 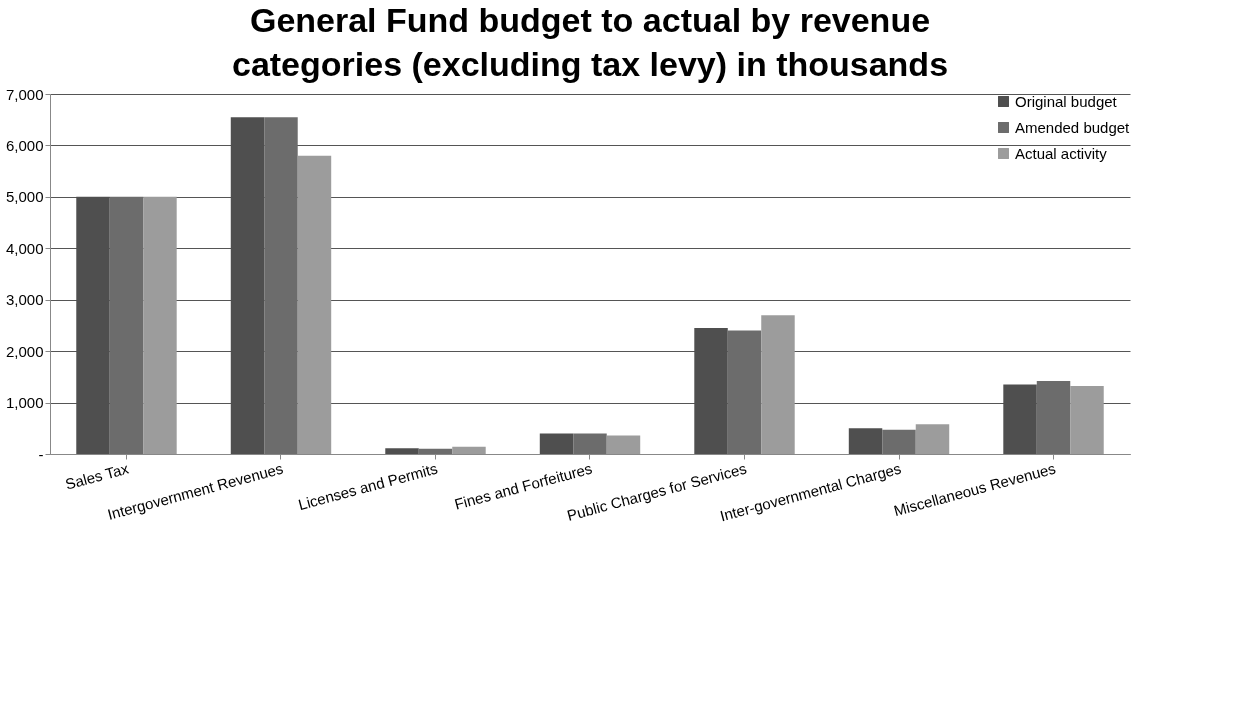 What do you see at coordinates (1061, 153) in the screenshot?
I see `legend-label: Actual activity` at bounding box center [1061, 153].